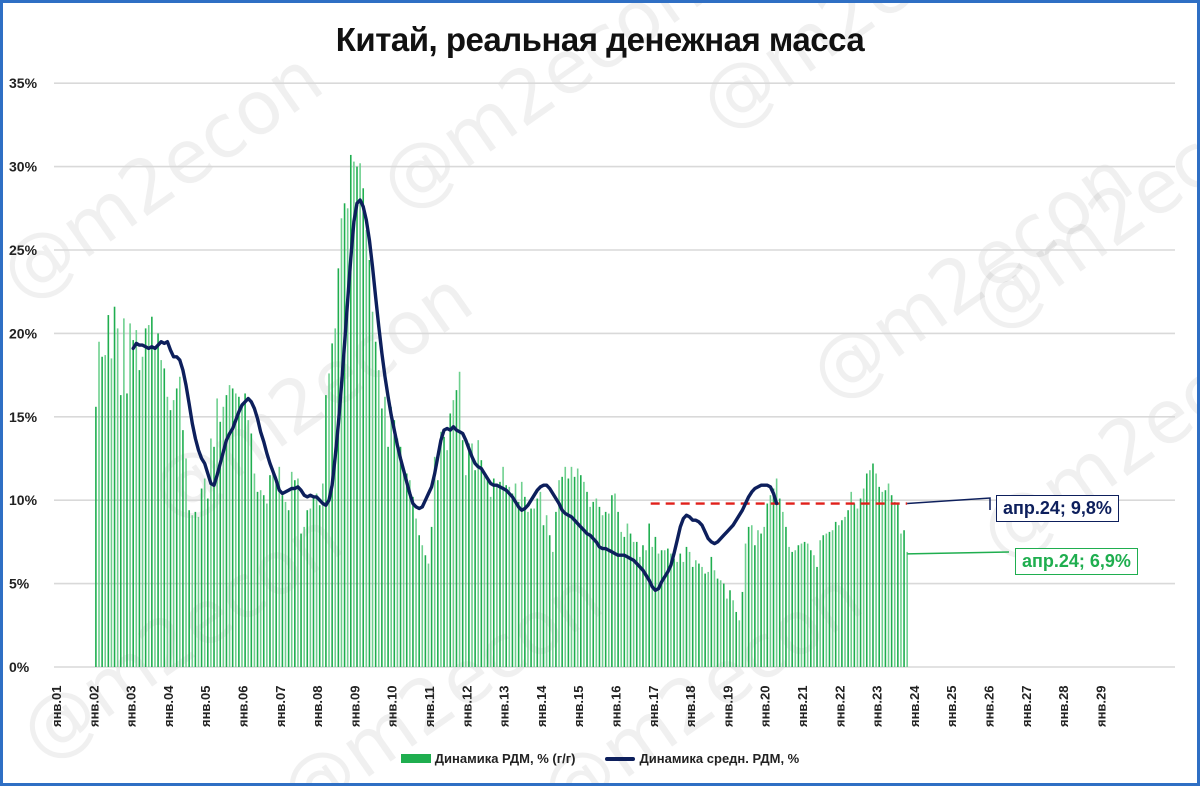 Image resolution: width=1200 pixels, height=786 pixels. I want to click on x-tick-label: янв.22, so click(839, 706).